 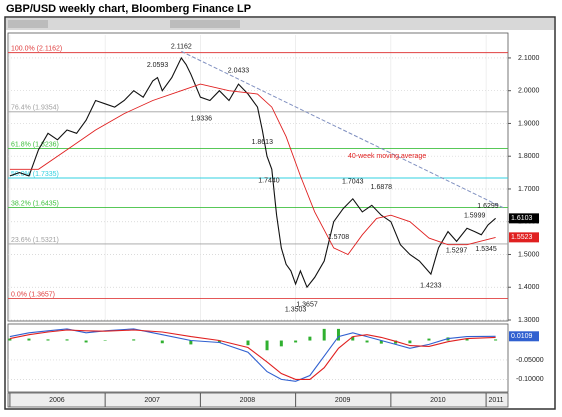 I want to click on price-annotation: 1.7440, so click(x=269, y=180).